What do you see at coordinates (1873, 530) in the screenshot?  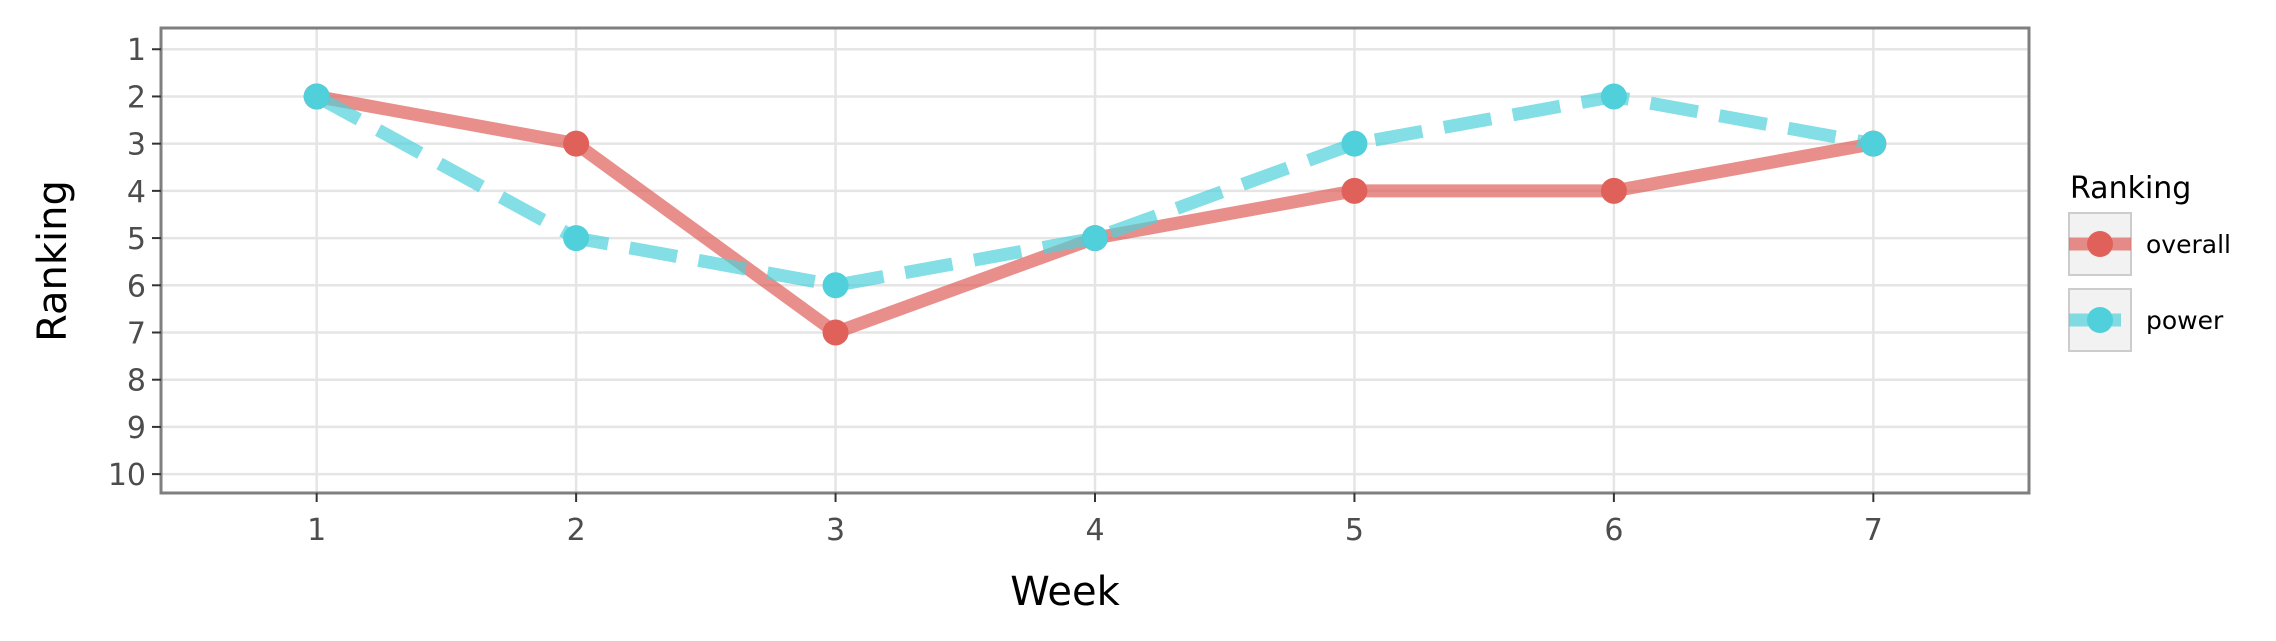 I see `x-tick-label: 7` at bounding box center [1873, 530].